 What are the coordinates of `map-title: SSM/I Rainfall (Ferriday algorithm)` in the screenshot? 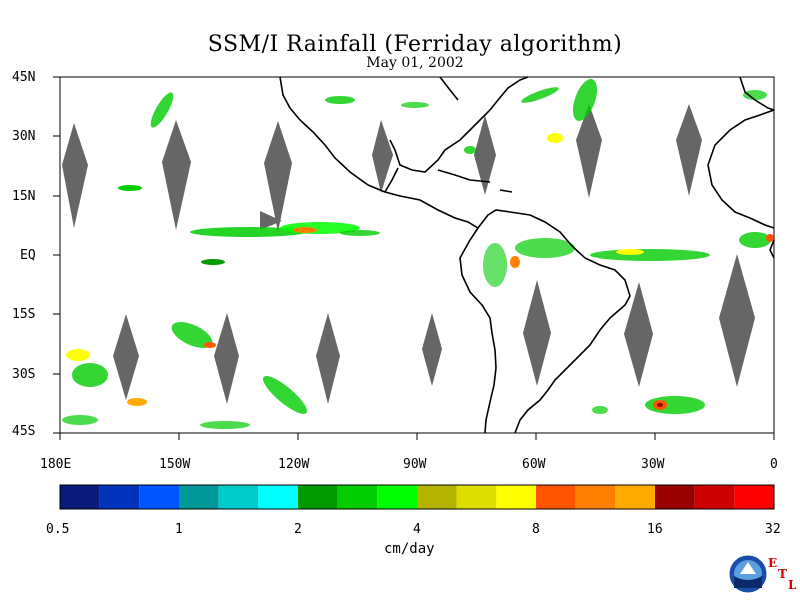 It's located at (415, 44).